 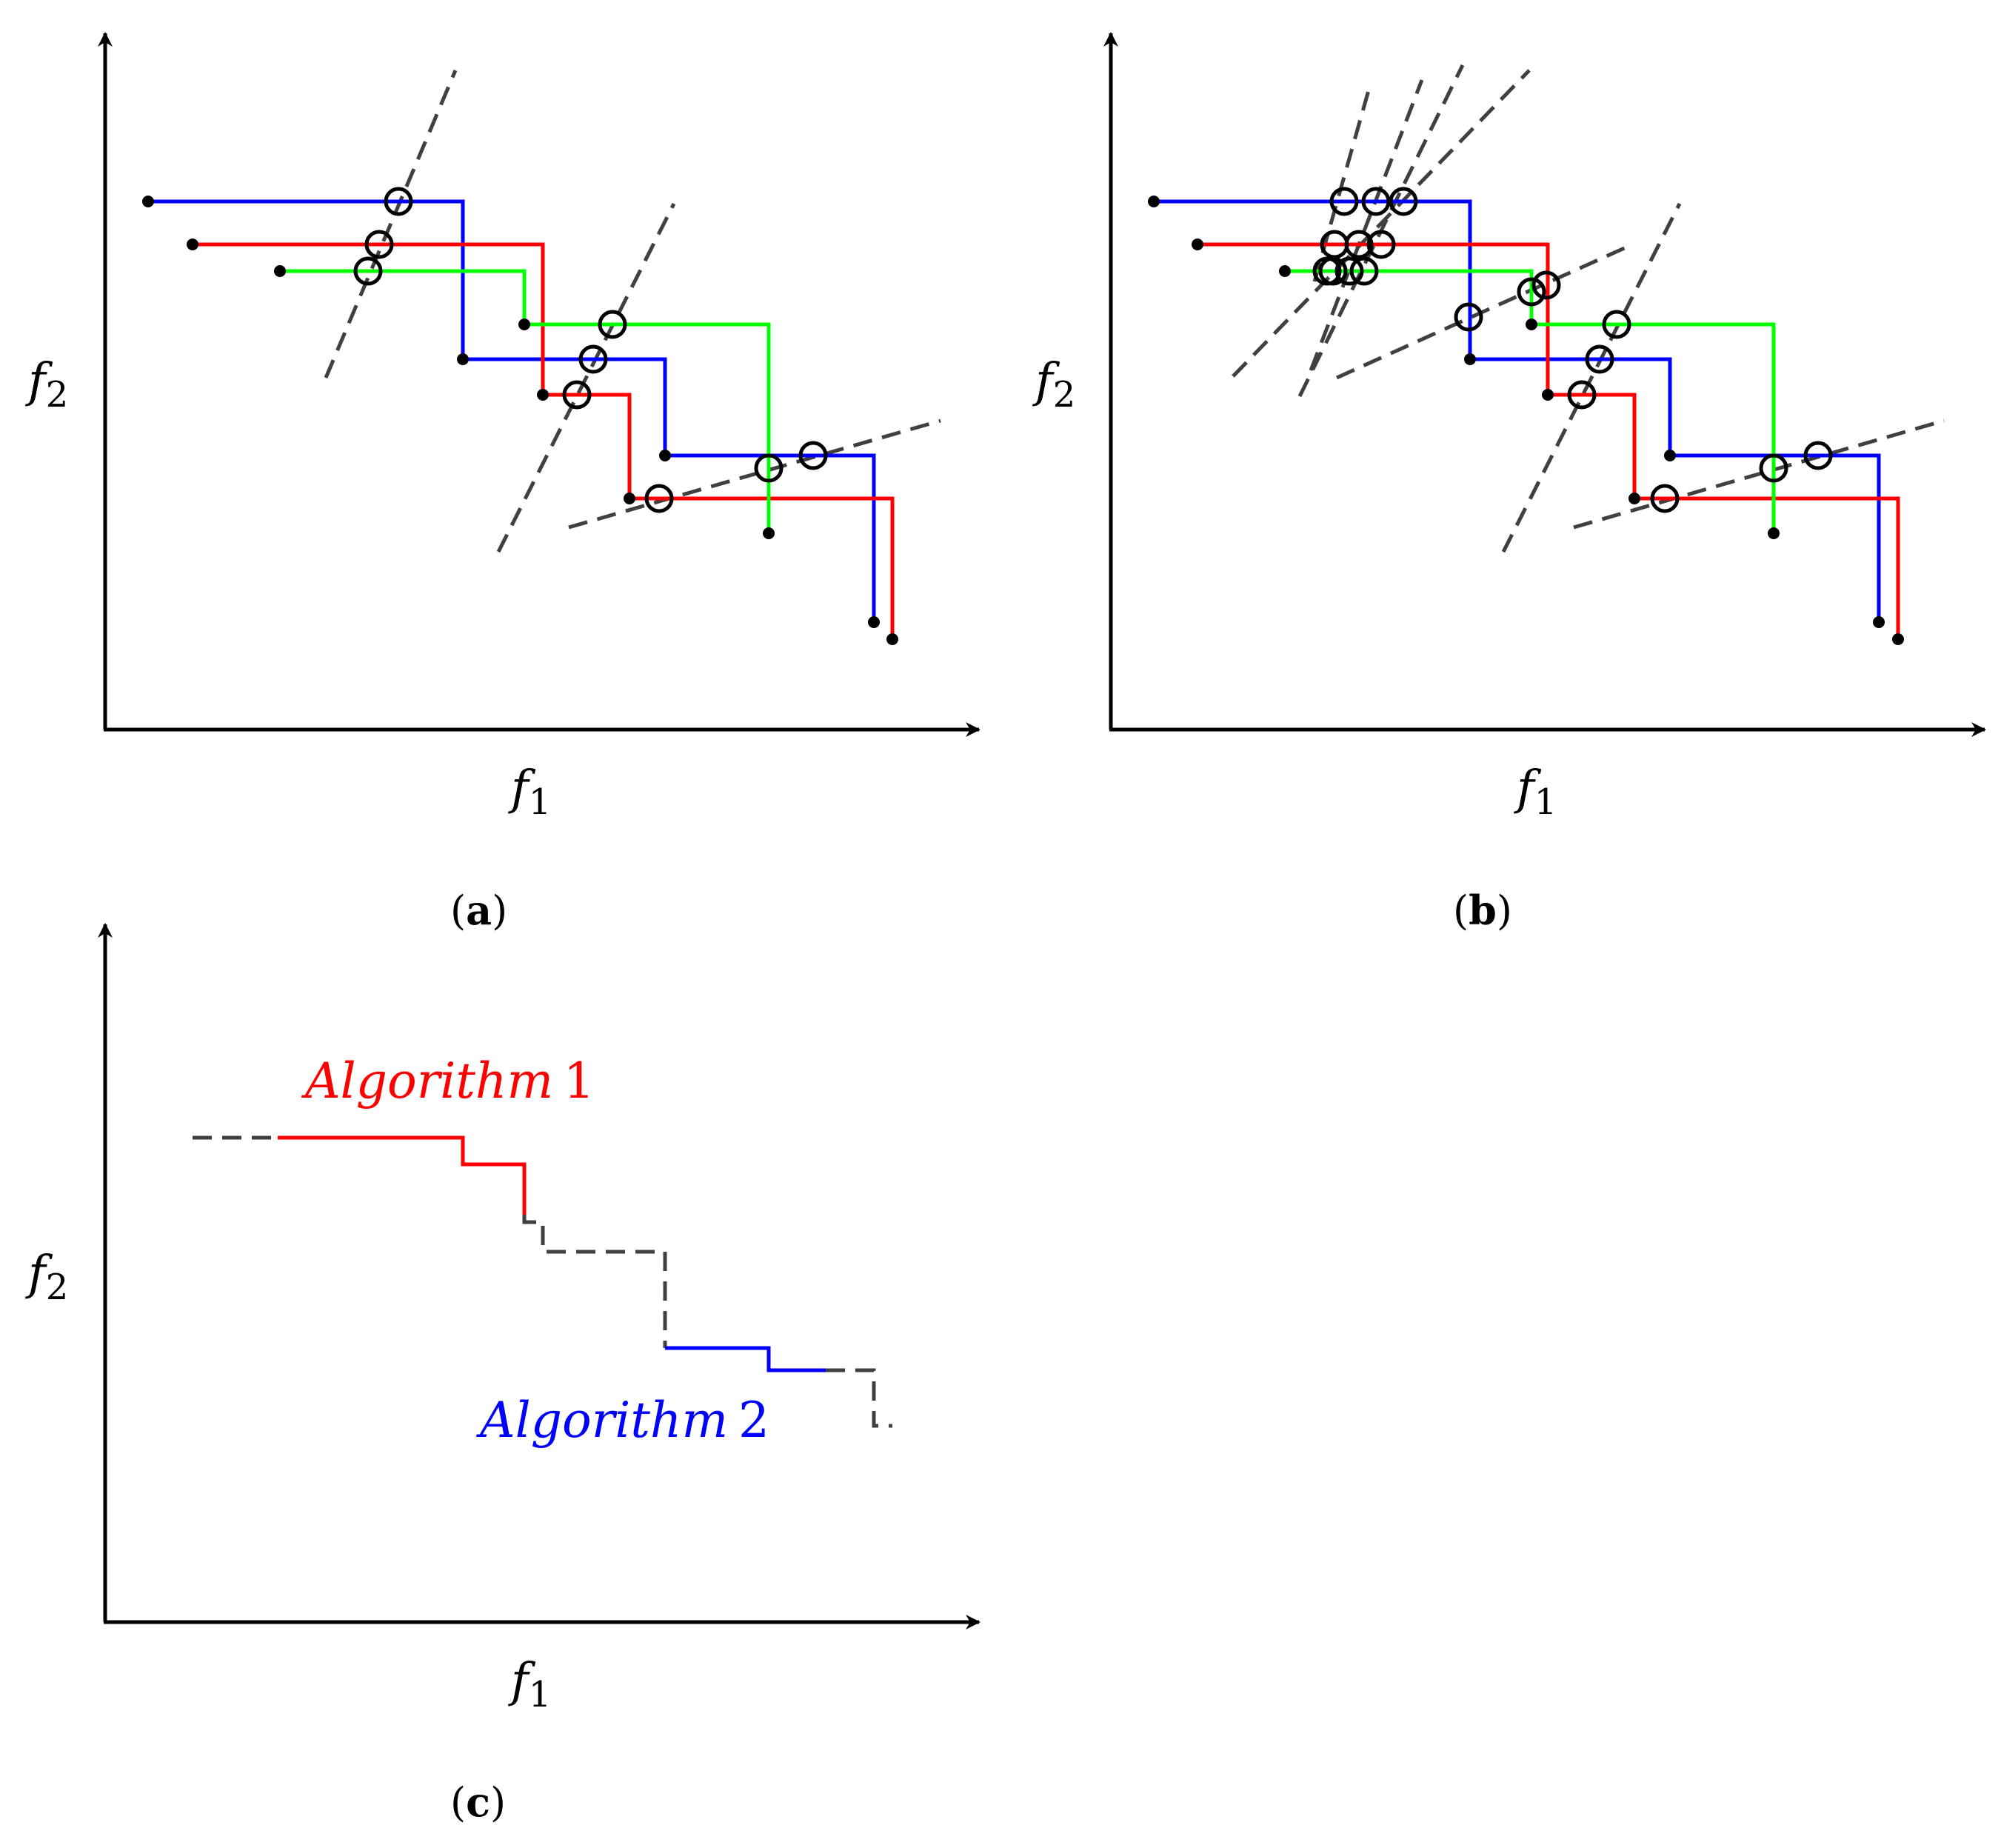 I want to click on panel-label-a: (a), so click(x=478, y=910).